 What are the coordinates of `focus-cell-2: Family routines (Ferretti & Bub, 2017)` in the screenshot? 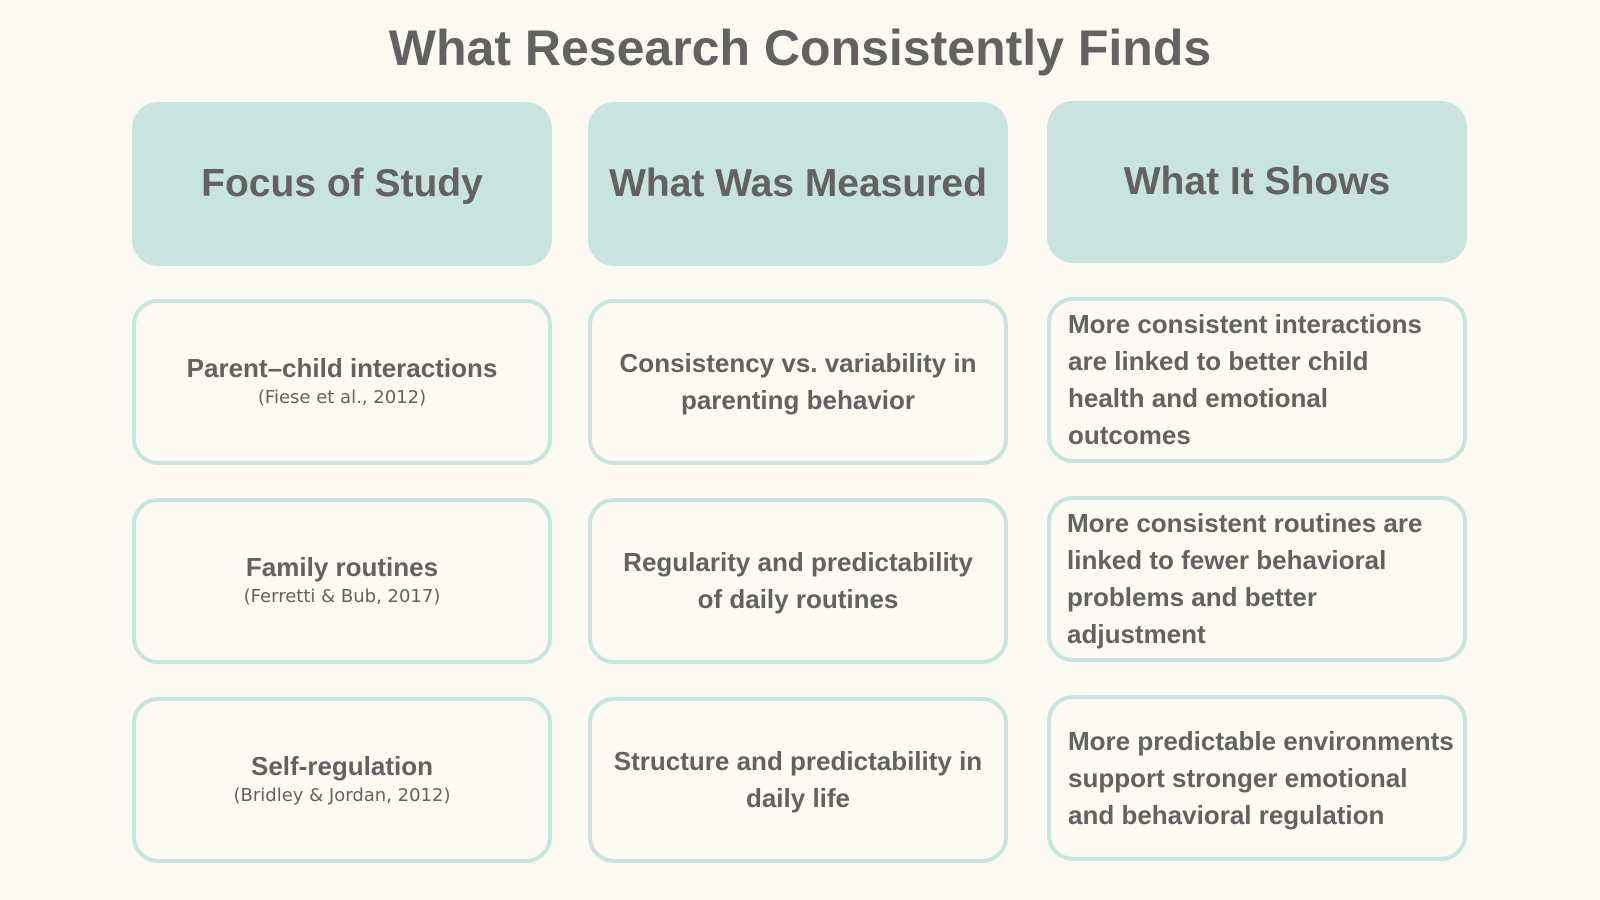 It's located at (342, 581).